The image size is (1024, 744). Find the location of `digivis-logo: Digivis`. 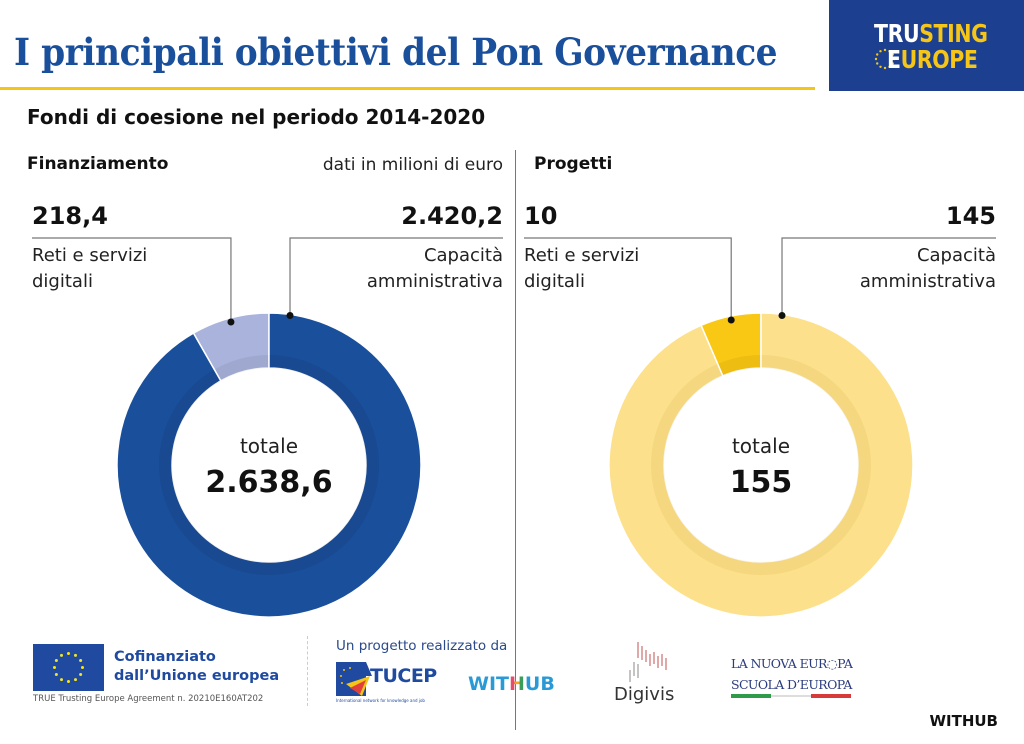

digivis-logo: Digivis is located at coordinates (647, 675).